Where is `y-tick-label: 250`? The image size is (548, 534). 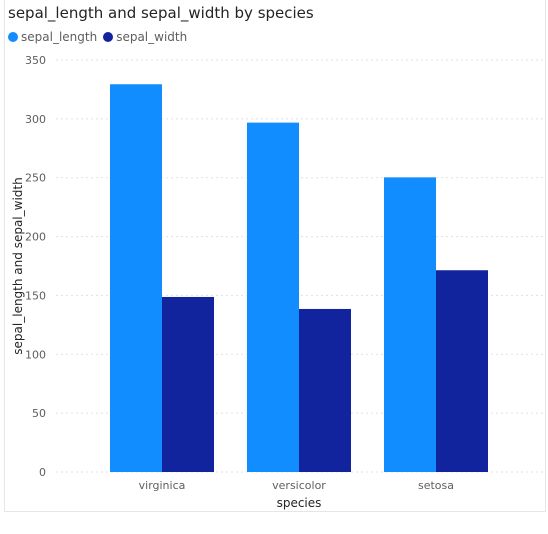
y-tick-label: 250 is located at coordinates (35, 178).